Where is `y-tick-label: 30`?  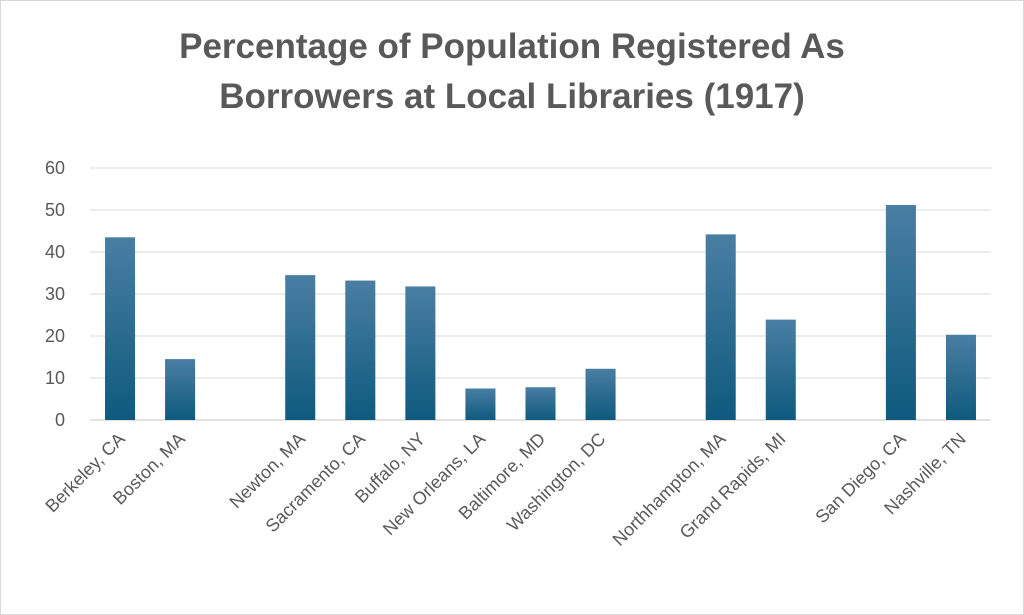
y-tick-label: 30 is located at coordinates (55, 294).